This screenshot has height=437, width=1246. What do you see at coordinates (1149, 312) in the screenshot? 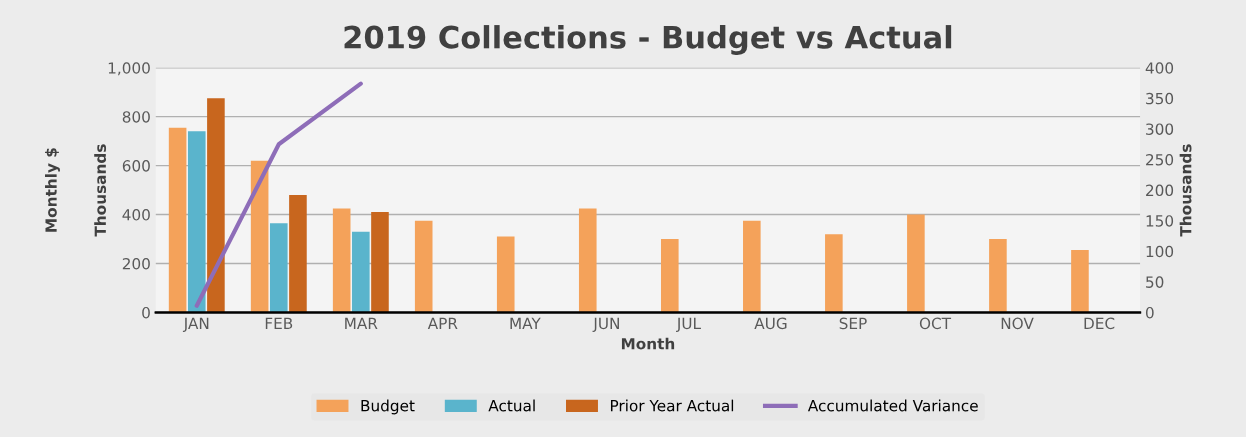
I see `y2-tick-label: 0` at bounding box center [1149, 312].